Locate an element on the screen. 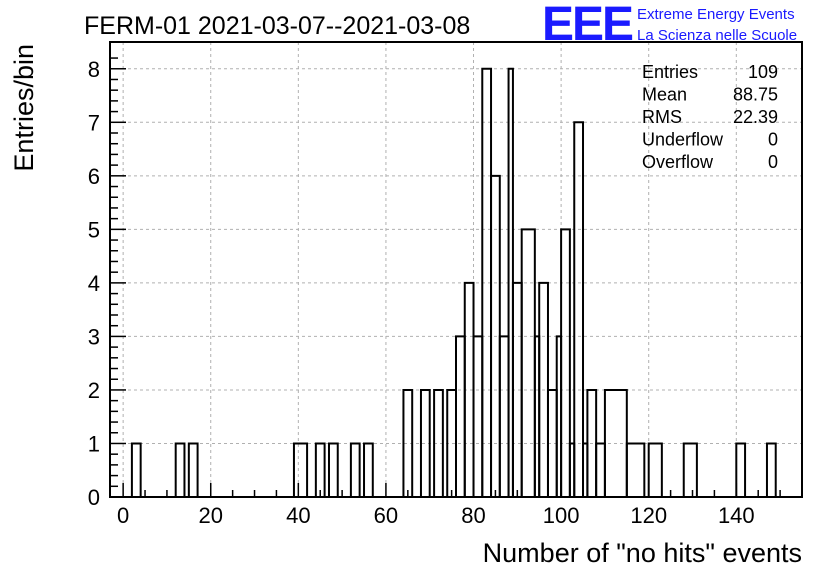 The image size is (836, 572). eee-logo-mark: EEE is located at coordinates (587, 25).